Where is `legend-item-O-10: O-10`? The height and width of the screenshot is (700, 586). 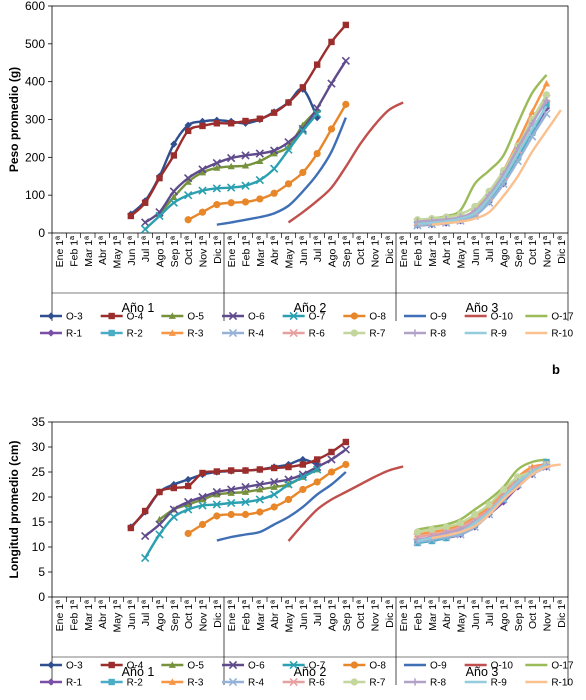 legend-item-O-10: O-10 is located at coordinates (488, 317).